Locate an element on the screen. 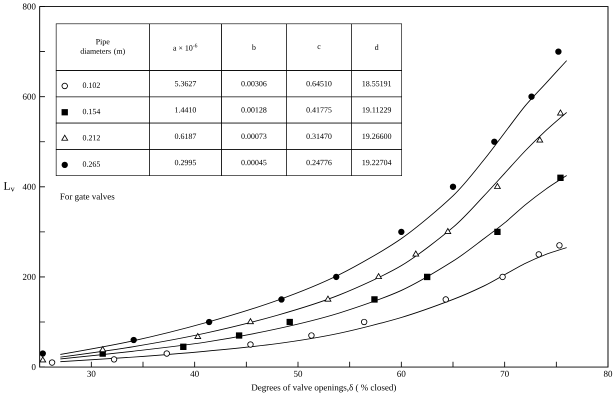 This screenshot has height=396, width=616. x-axis-title: Degrees of valve openings,δ ( % closed) is located at coordinates (324, 388).